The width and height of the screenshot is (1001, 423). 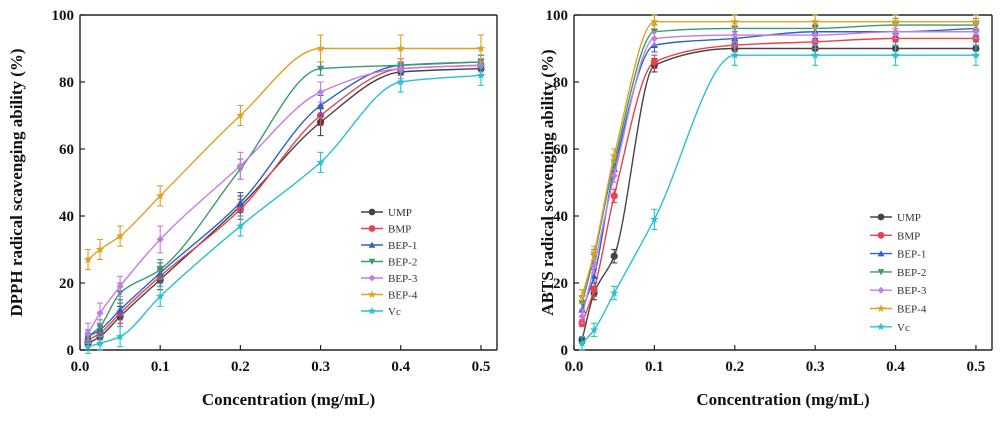 What do you see at coordinates (240, 367) in the screenshot?
I see `x-tick-label: 0.2` at bounding box center [240, 367].